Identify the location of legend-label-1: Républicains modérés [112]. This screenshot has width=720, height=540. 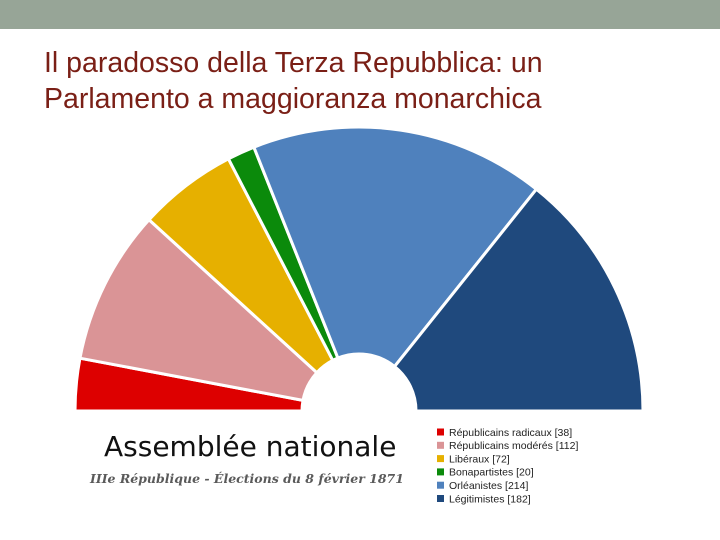
(513, 446).